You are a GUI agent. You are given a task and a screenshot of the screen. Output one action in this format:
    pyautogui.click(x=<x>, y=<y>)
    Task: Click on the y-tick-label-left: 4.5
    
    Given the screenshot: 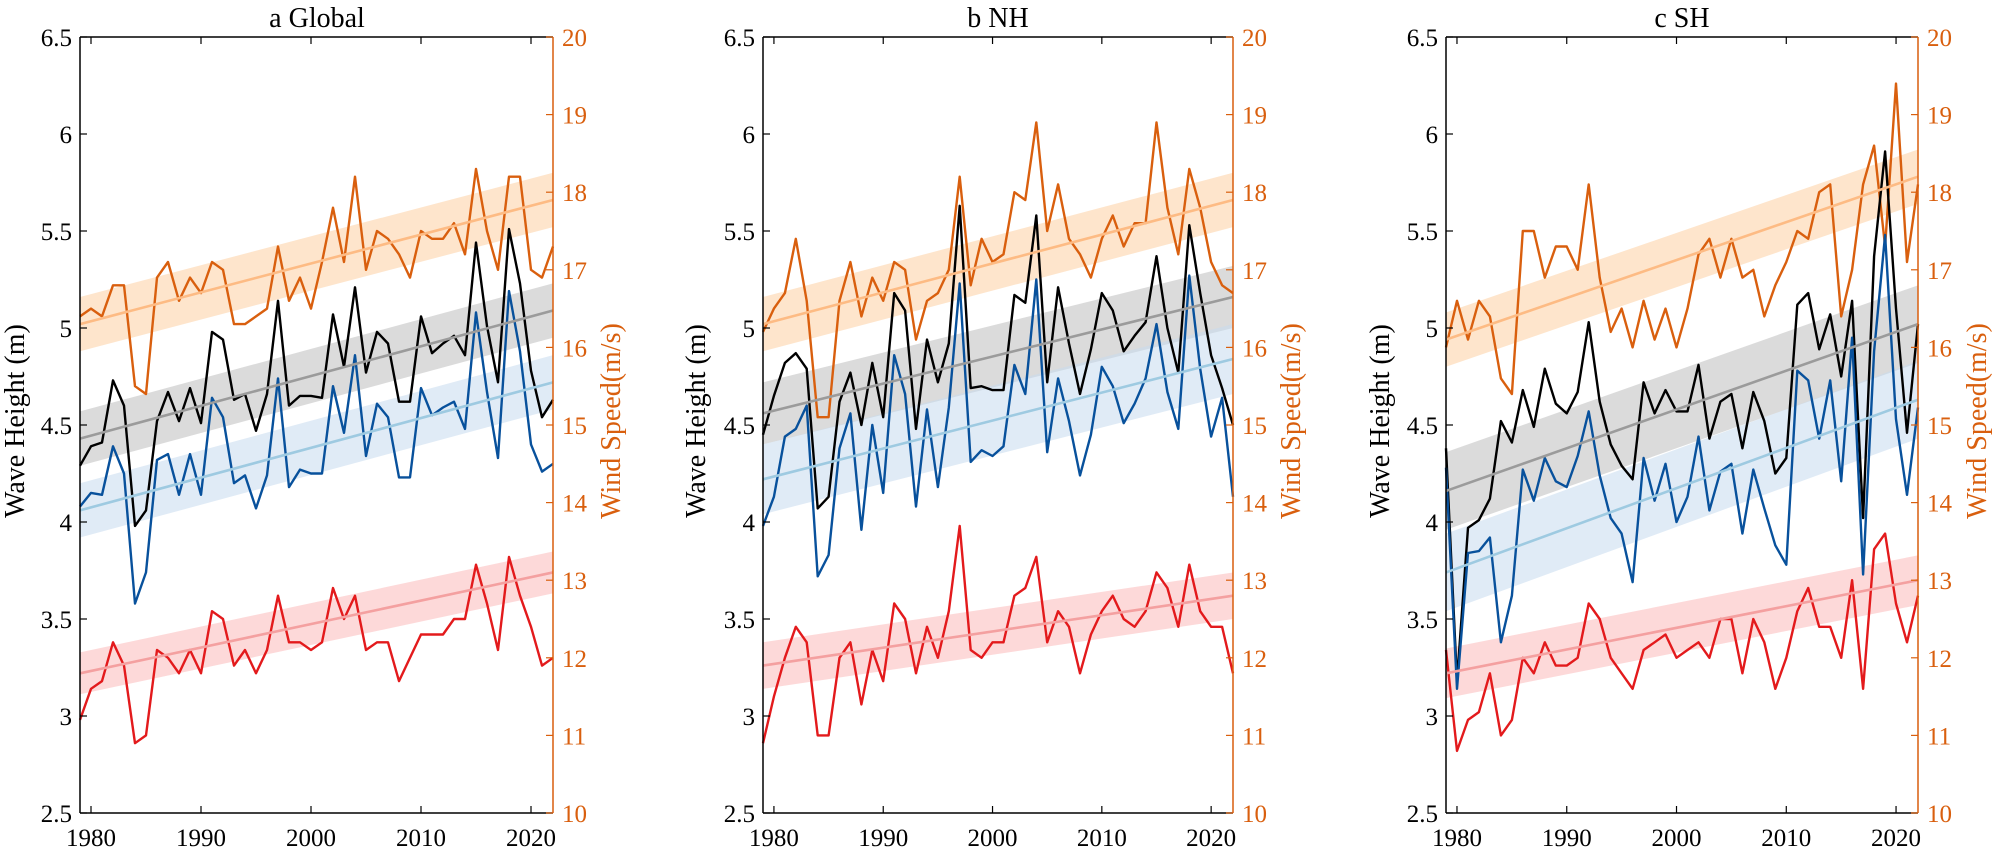 What is the action you would take?
    pyautogui.click(x=739, y=426)
    